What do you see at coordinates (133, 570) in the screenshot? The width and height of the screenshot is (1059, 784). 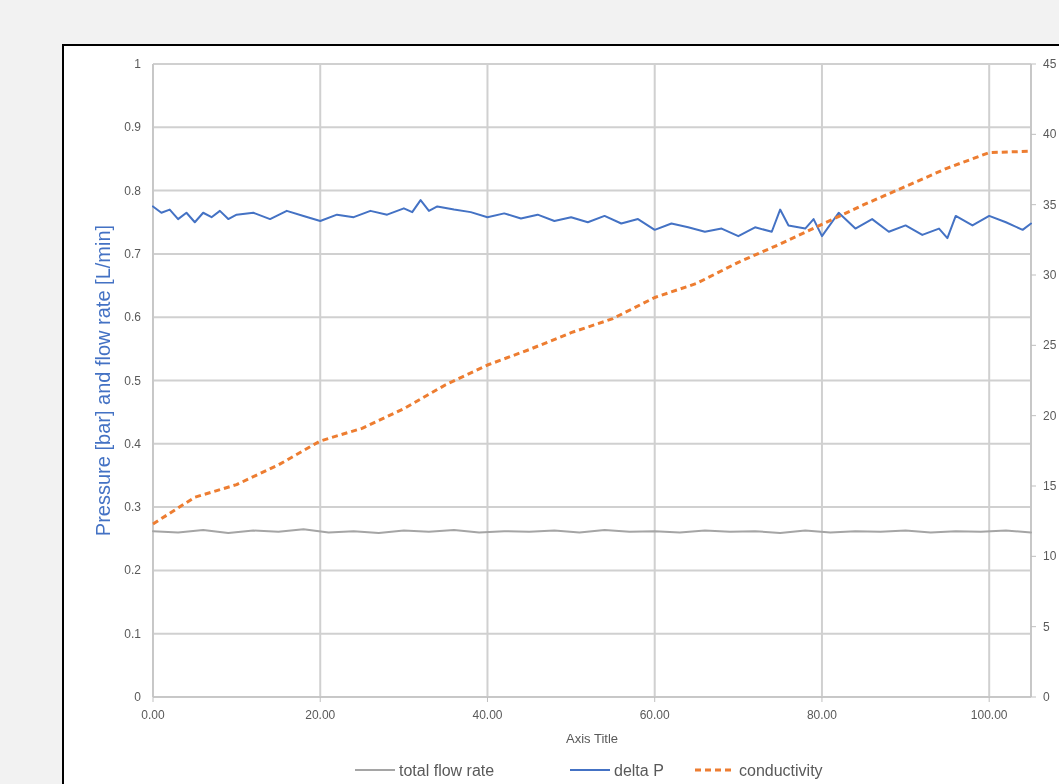 I see `y-tick-label: 0.2` at bounding box center [133, 570].